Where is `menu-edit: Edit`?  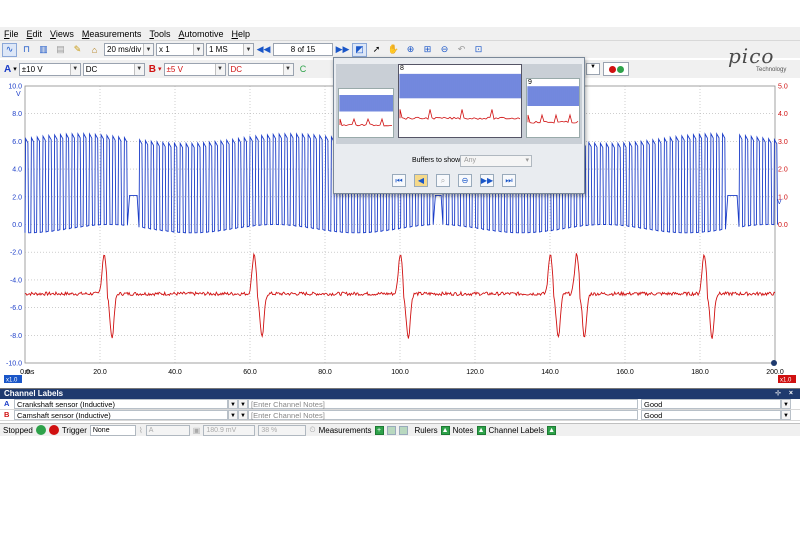 menu-edit: Edit is located at coordinates (34, 33).